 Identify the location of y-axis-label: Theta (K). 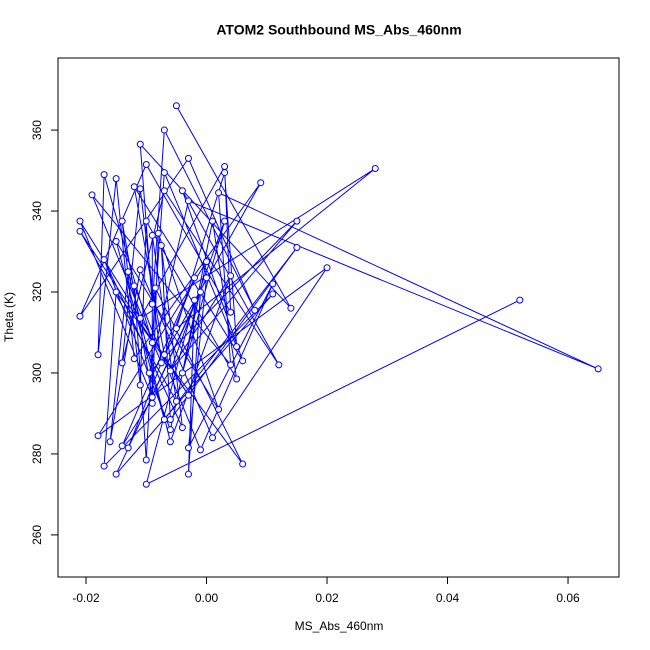
(9, 317).